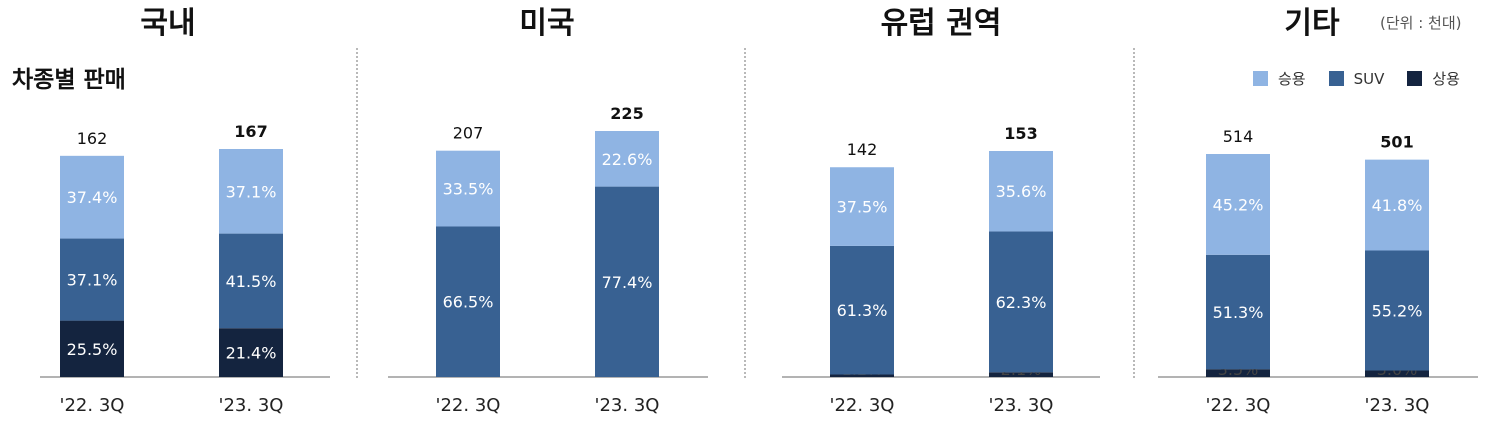  I want to click on bar-segment-label: 55.2%, so click(1397, 310).